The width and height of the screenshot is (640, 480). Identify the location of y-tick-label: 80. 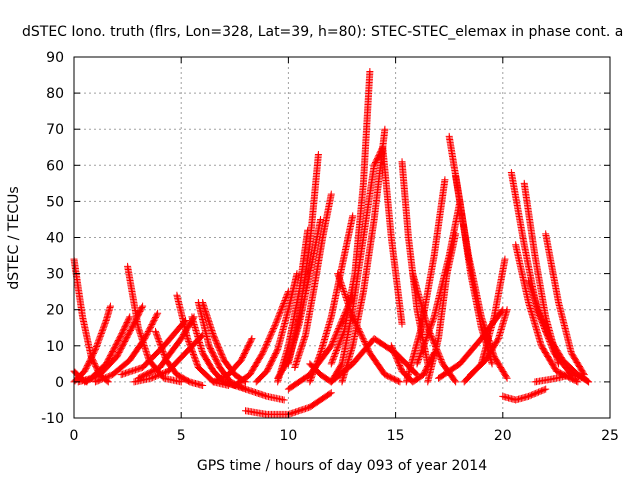
(55, 94).